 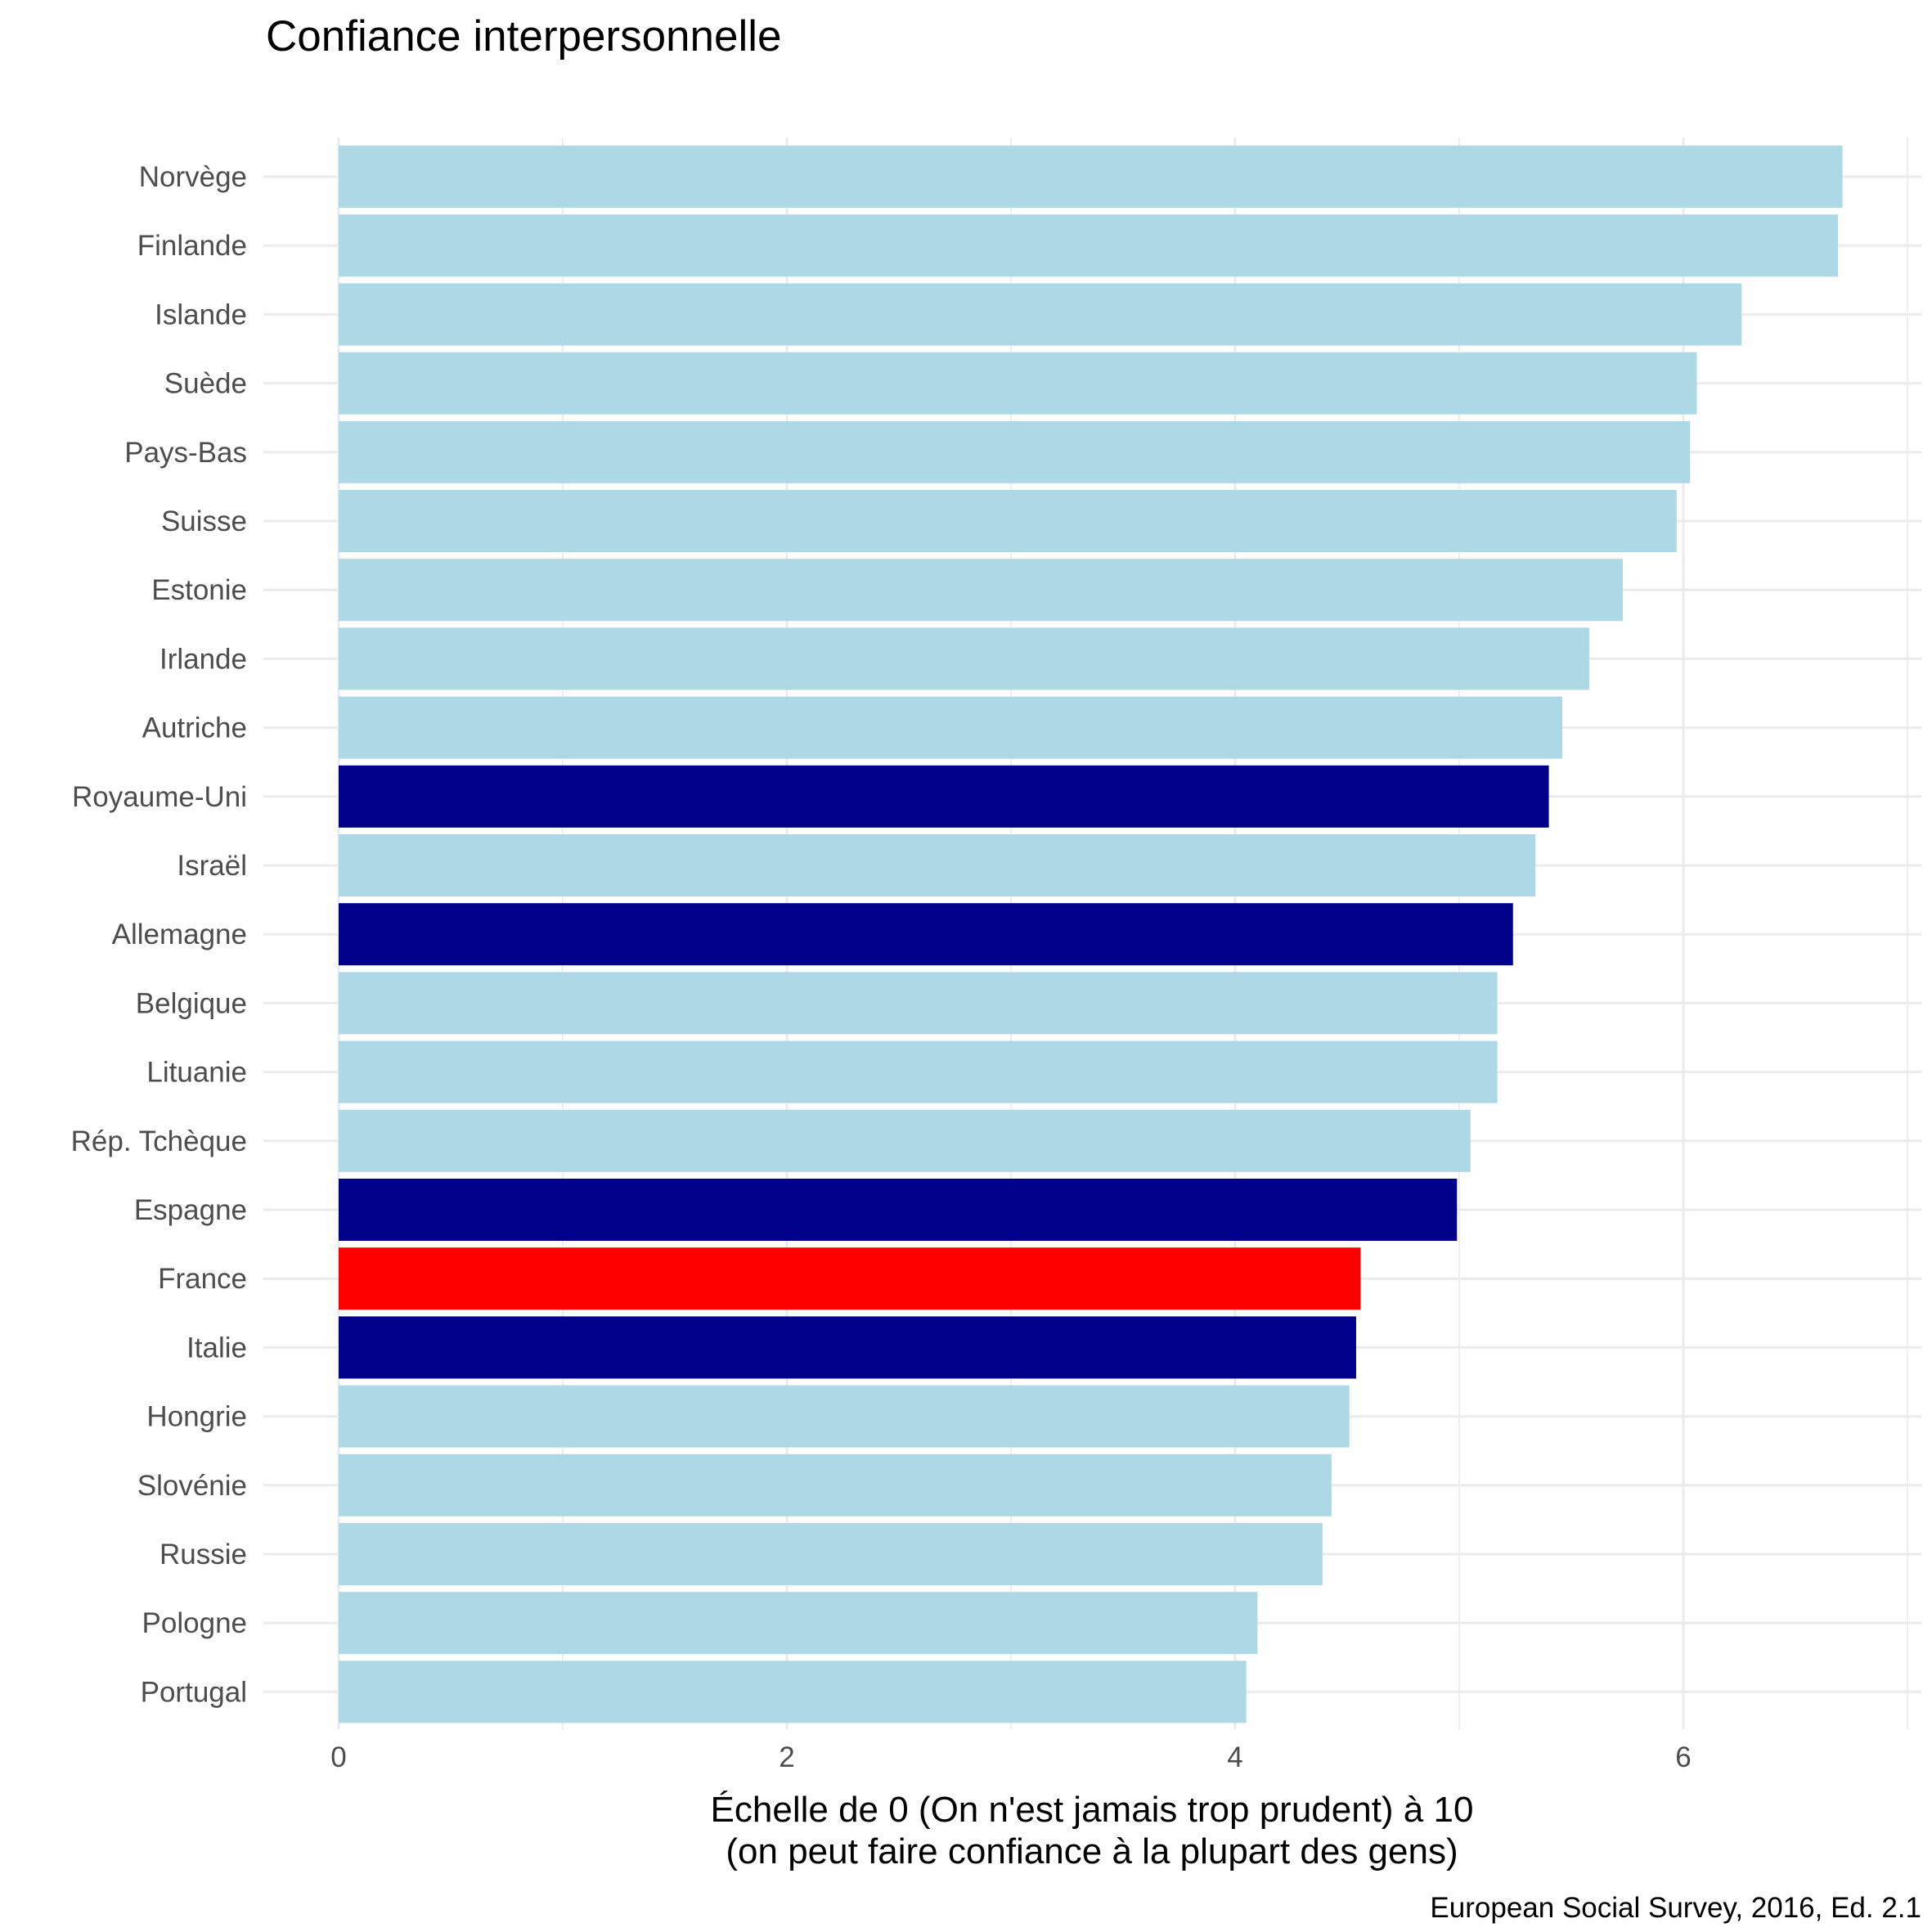 What do you see at coordinates (1683, 1757) in the screenshot?
I see `x-tick-label-3: 6` at bounding box center [1683, 1757].